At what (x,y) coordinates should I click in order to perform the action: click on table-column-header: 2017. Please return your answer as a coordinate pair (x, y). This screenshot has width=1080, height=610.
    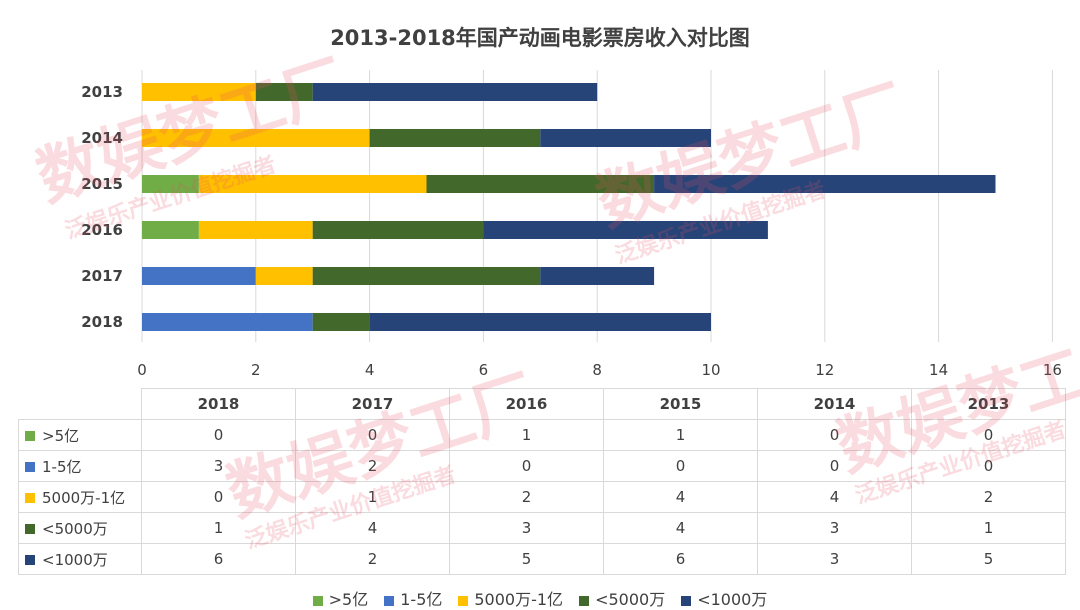
    Looking at the image, I should click on (372, 404).